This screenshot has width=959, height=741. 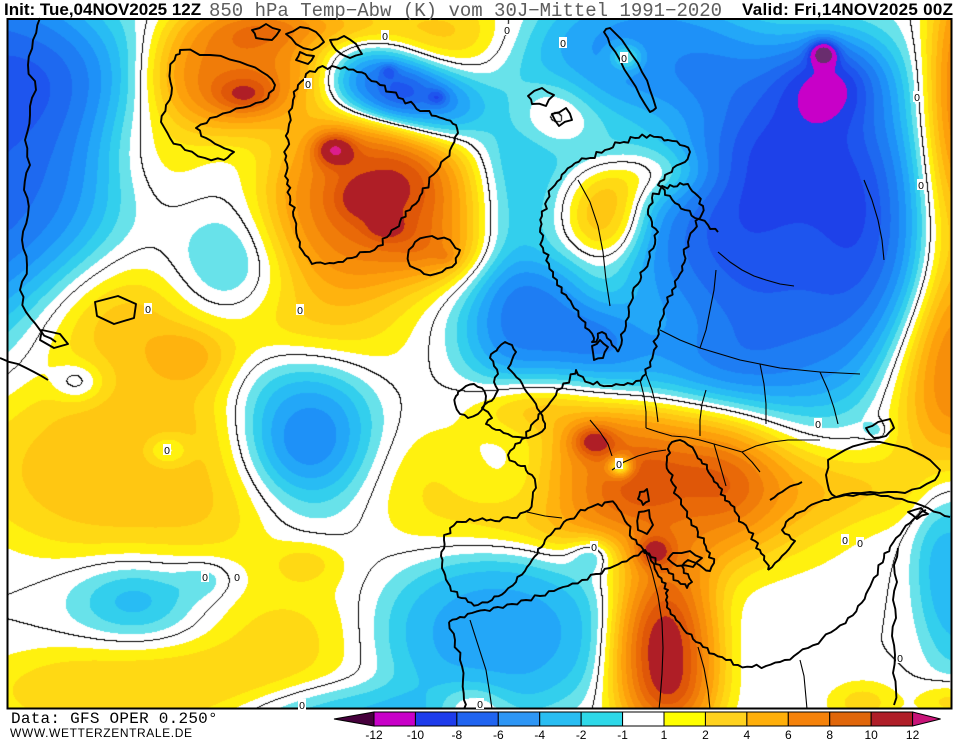 What do you see at coordinates (829, 734) in the screenshot?
I see `svg-text: 8` at bounding box center [829, 734].